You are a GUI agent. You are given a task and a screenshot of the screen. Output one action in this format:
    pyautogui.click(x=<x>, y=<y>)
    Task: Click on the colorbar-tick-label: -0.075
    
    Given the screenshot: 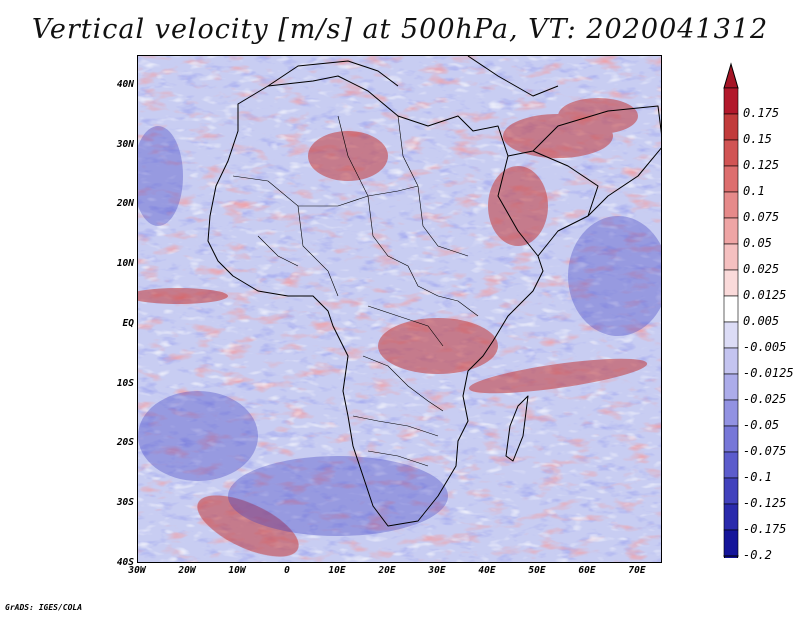 What is the action you would take?
    pyautogui.click(x=765, y=451)
    